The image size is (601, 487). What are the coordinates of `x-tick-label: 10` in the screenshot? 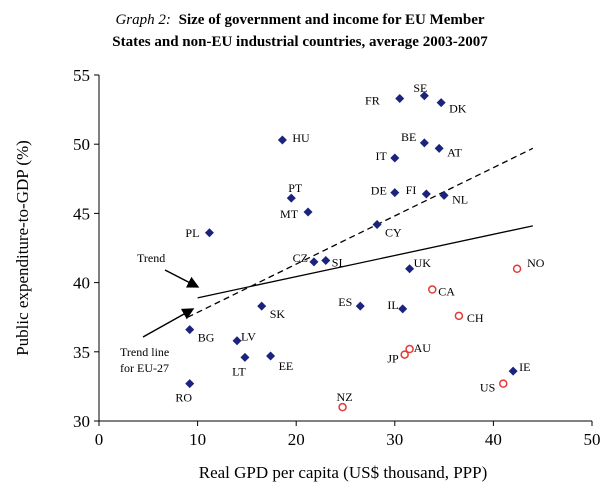 It's located at (197, 439).